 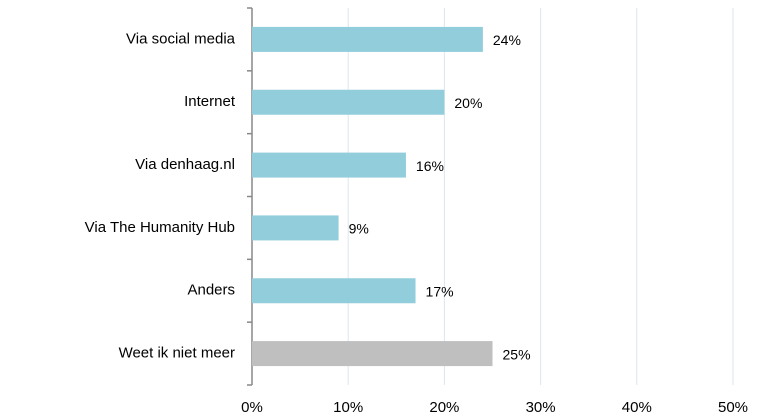 I want to click on data-label: 25%, so click(x=517, y=354).